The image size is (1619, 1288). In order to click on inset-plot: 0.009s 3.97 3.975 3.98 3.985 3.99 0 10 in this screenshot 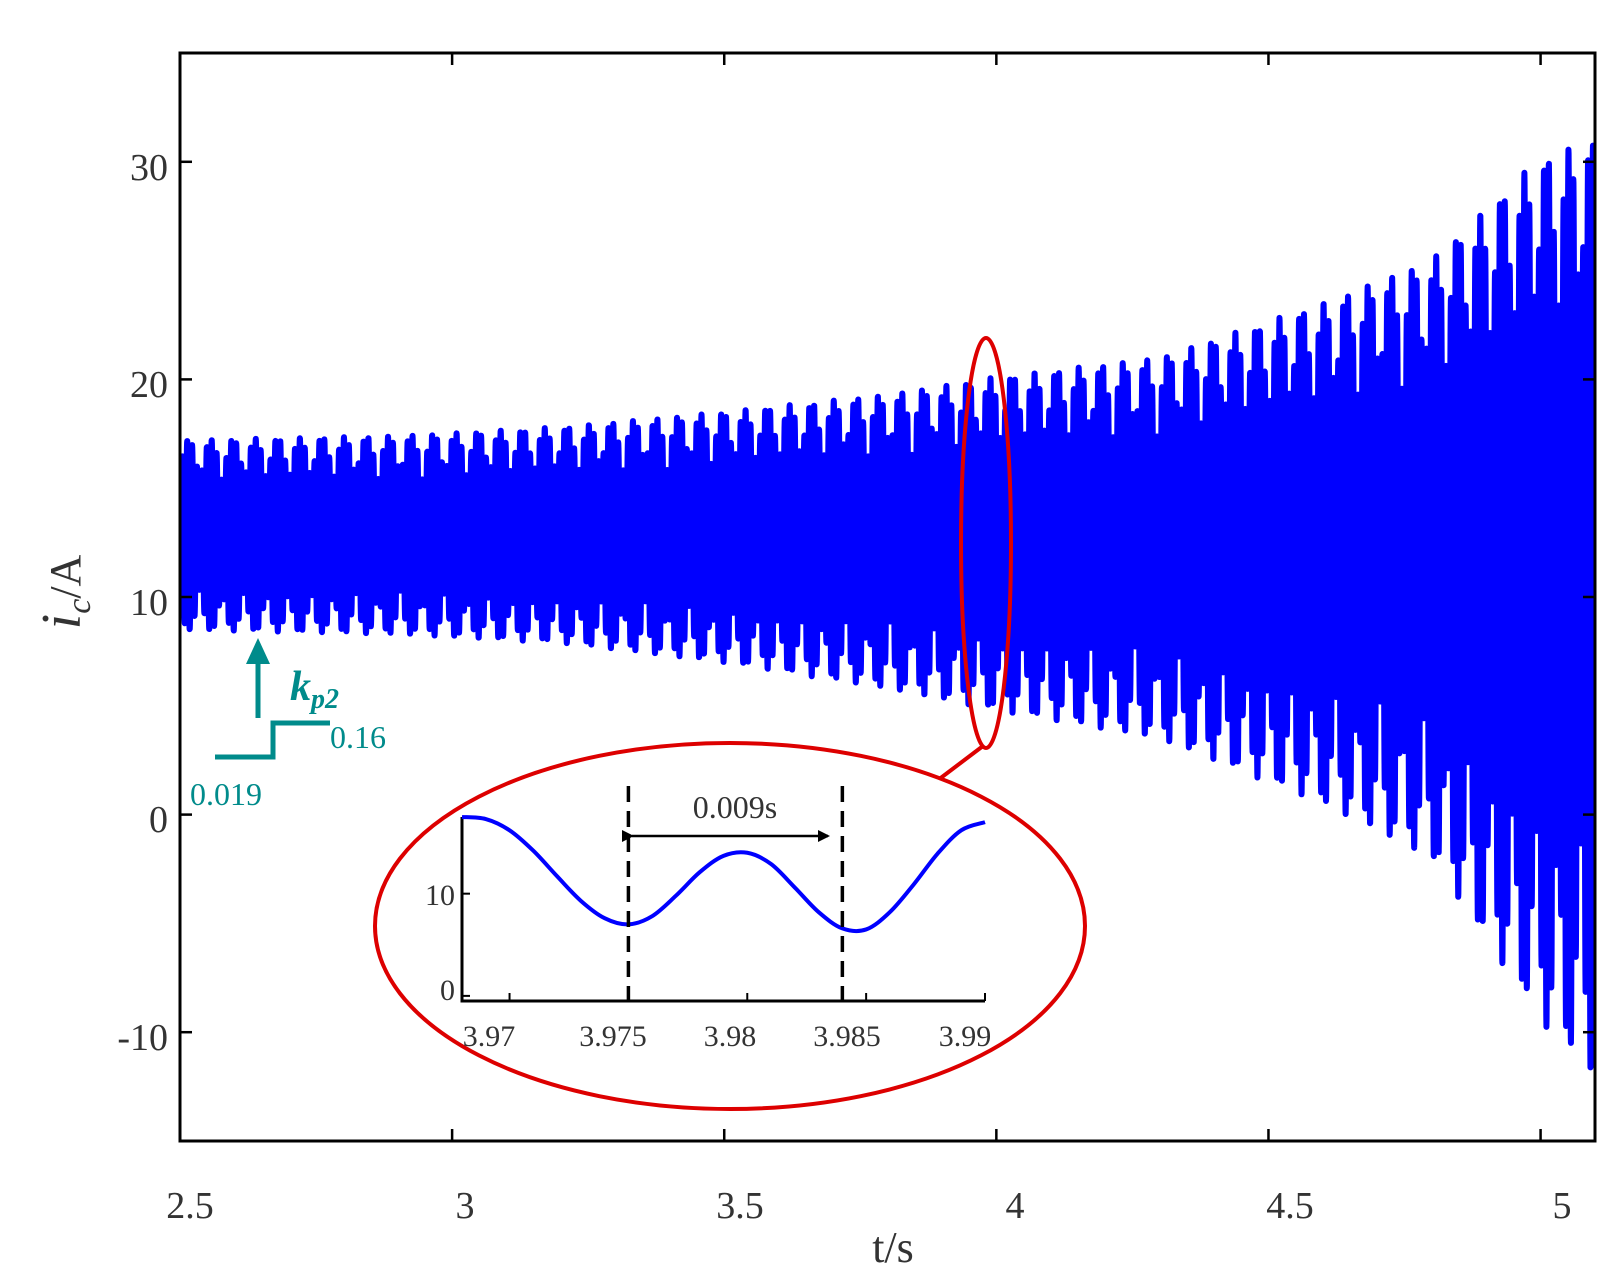, I will do `click(708, 919)`.